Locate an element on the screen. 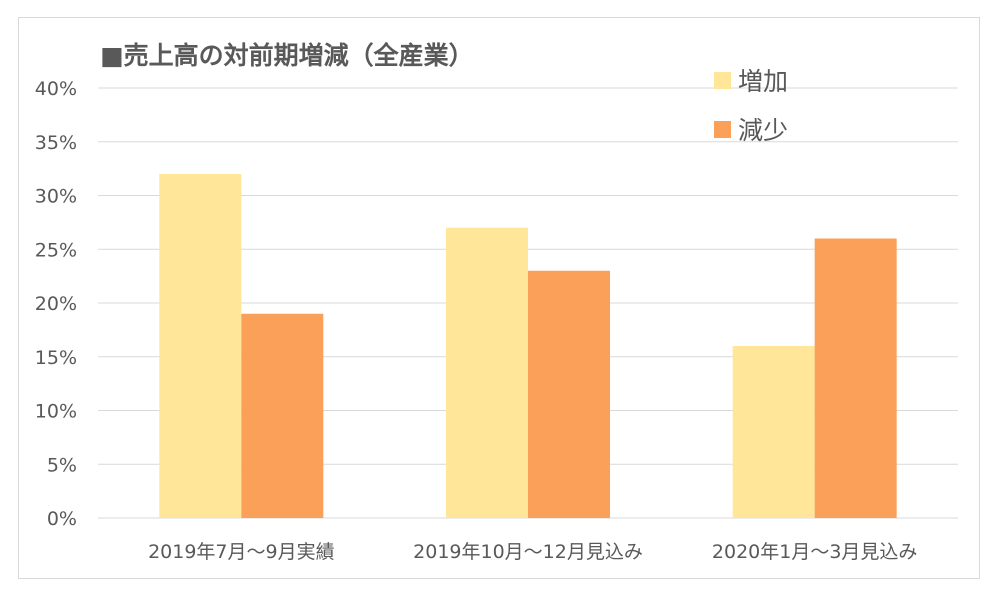 This screenshot has width=1000, height=600. chart-title: ■売上高の対前期増減（全産業） is located at coordinates (287, 55).